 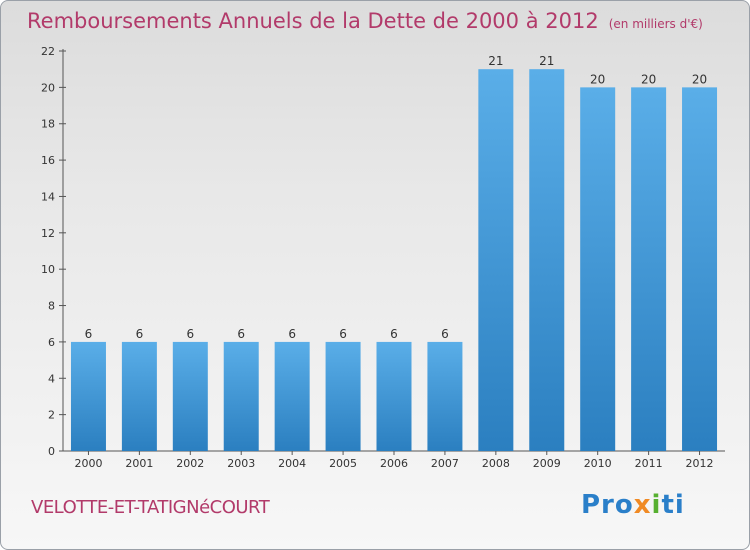 What do you see at coordinates (496, 463) in the screenshot?
I see `x-tick-label: 2008` at bounding box center [496, 463].